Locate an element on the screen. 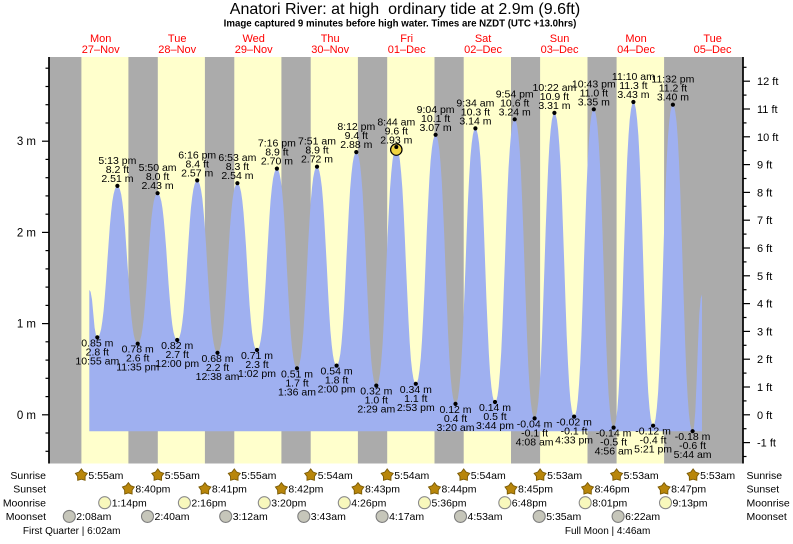 This screenshot has height=544, width=793. svg-text: 4:56 am is located at coordinates (614, 452).